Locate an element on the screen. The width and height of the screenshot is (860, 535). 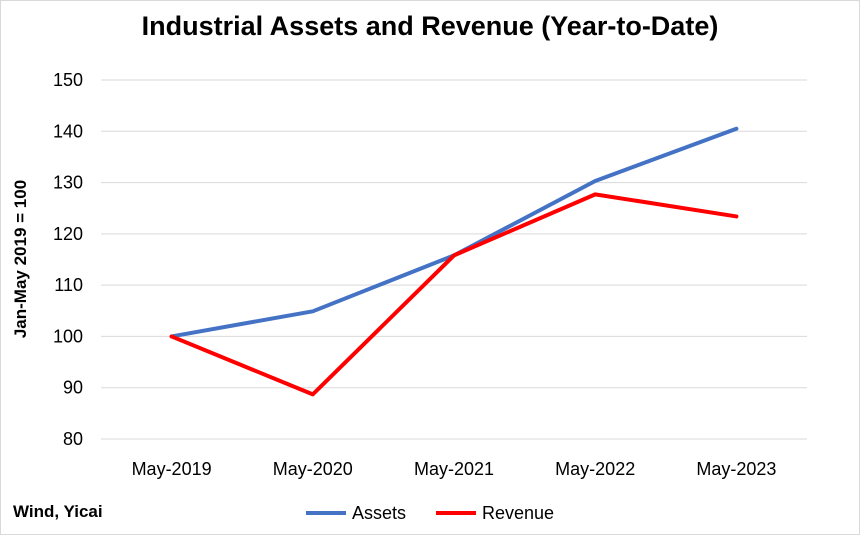
legend-item-revenue: Revenue is located at coordinates (495, 513).